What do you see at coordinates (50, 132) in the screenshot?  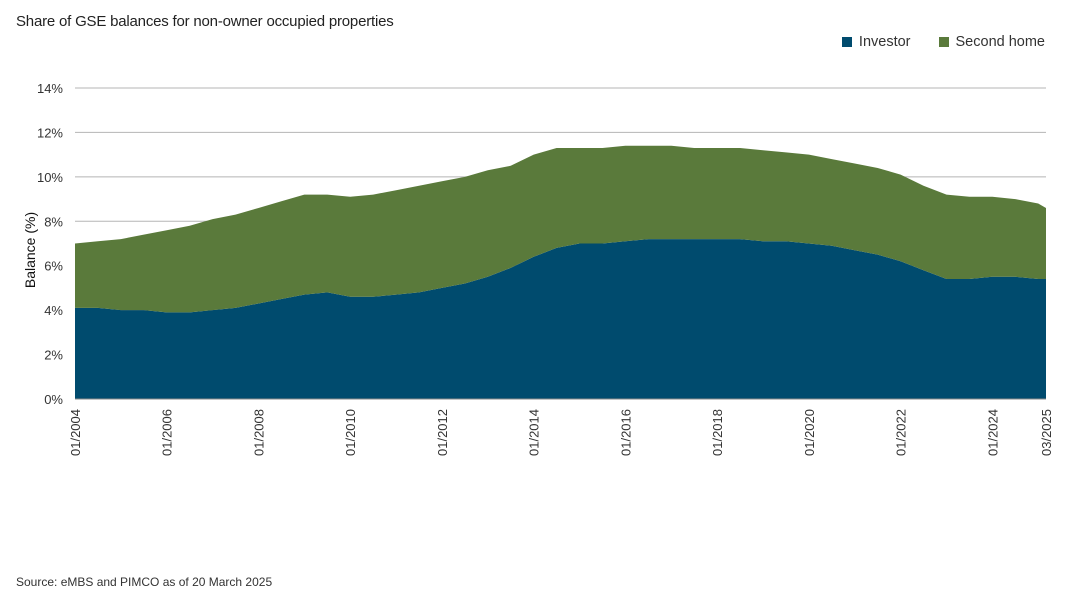 I see `y-tick-label: 12%` at bounding box center [50, 132].